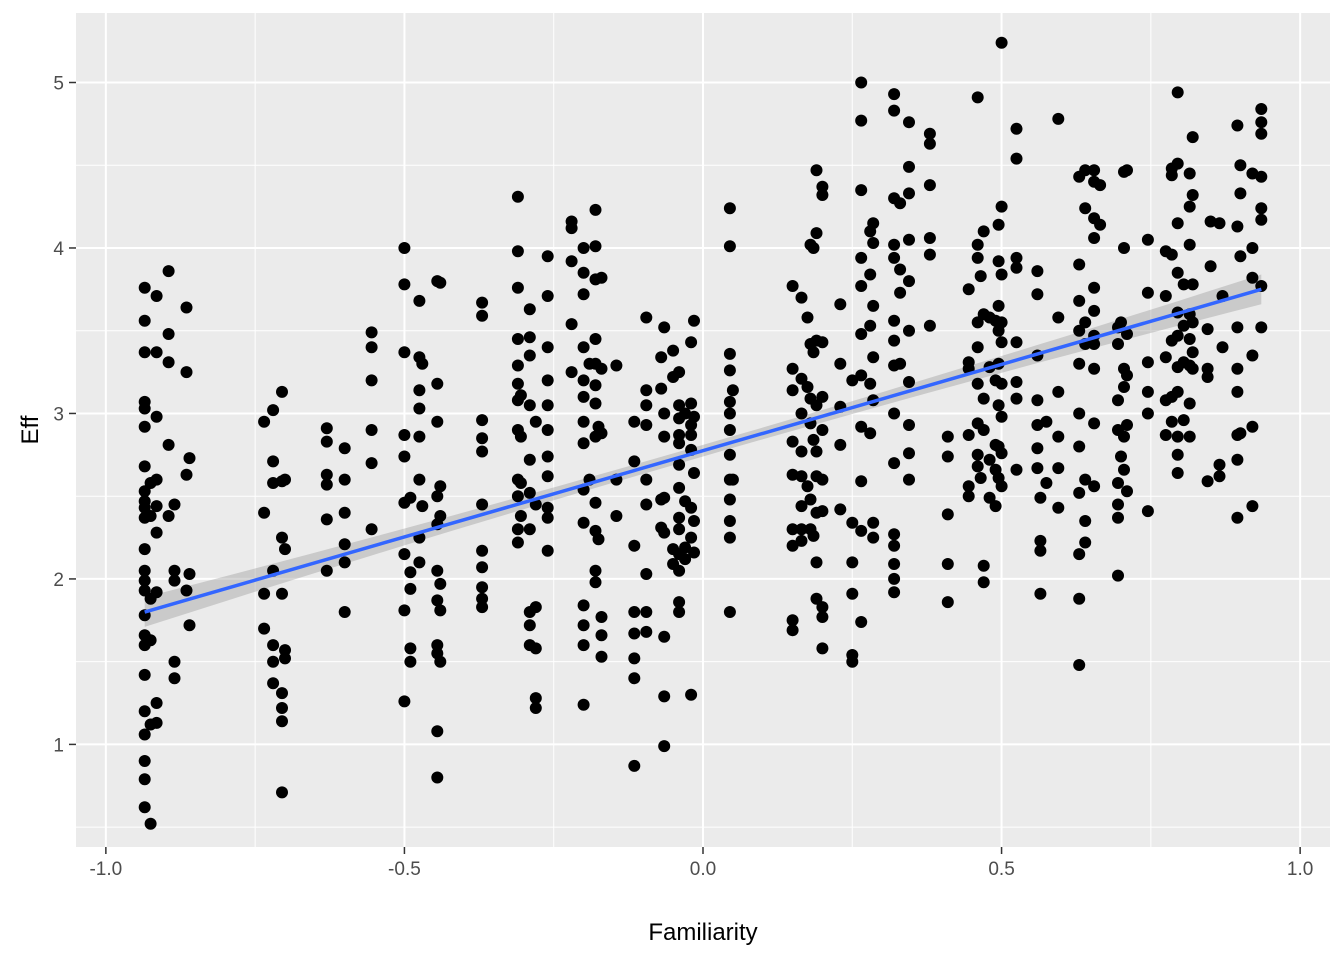 Image resolution: width=1344 pixels, height=960 pixels. I want to click on y-axis-title: Eff, so click(30, 429).